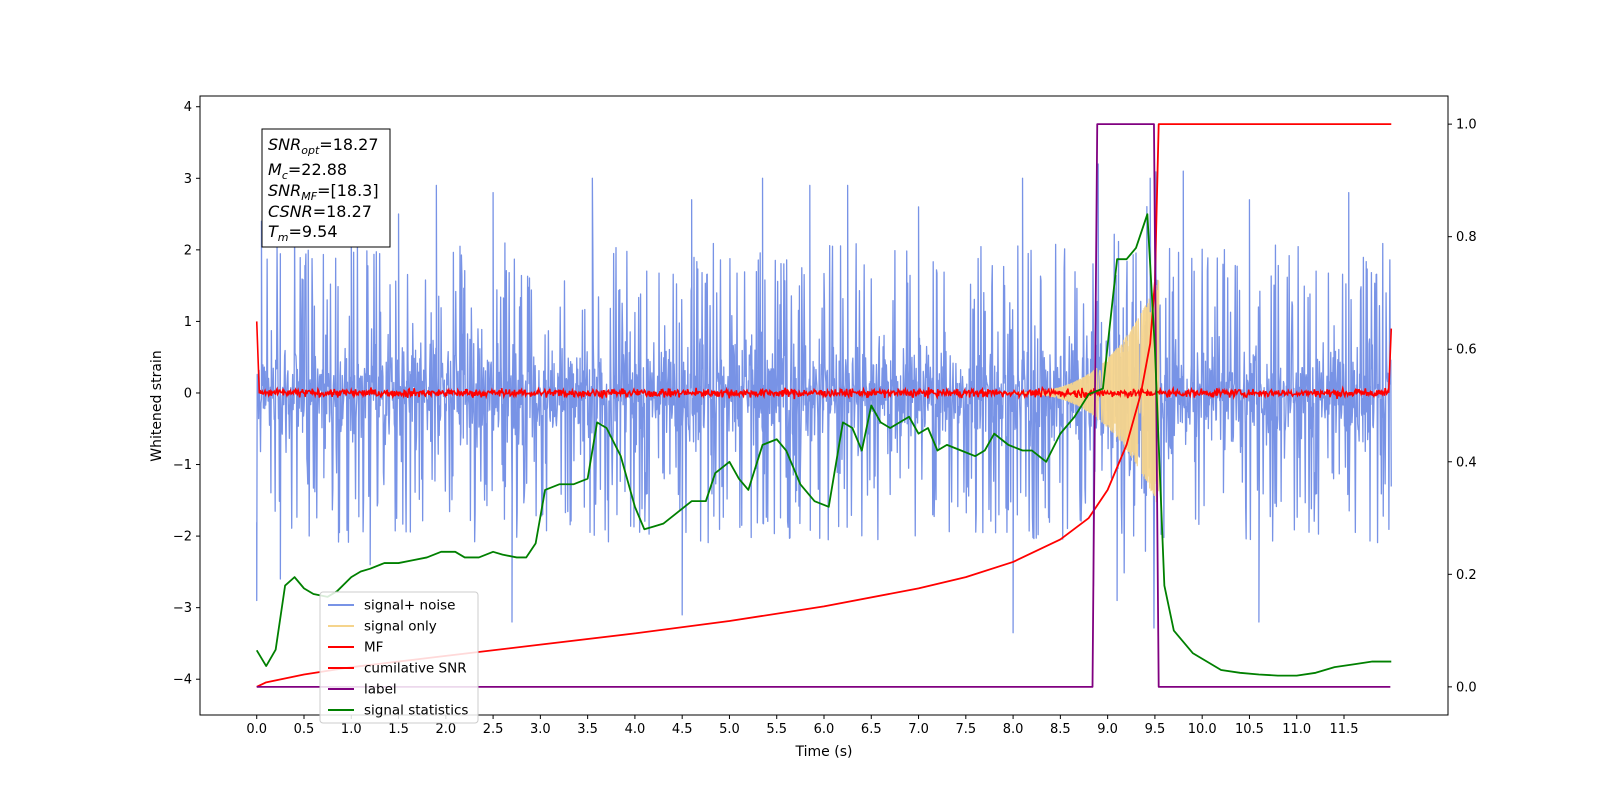 Image resolution: width=1600 pixels, height=804 pixels. Describe the element at coordinates (256, 729) in the screenshot. I see `x-tick-label: 0.0` at that location.